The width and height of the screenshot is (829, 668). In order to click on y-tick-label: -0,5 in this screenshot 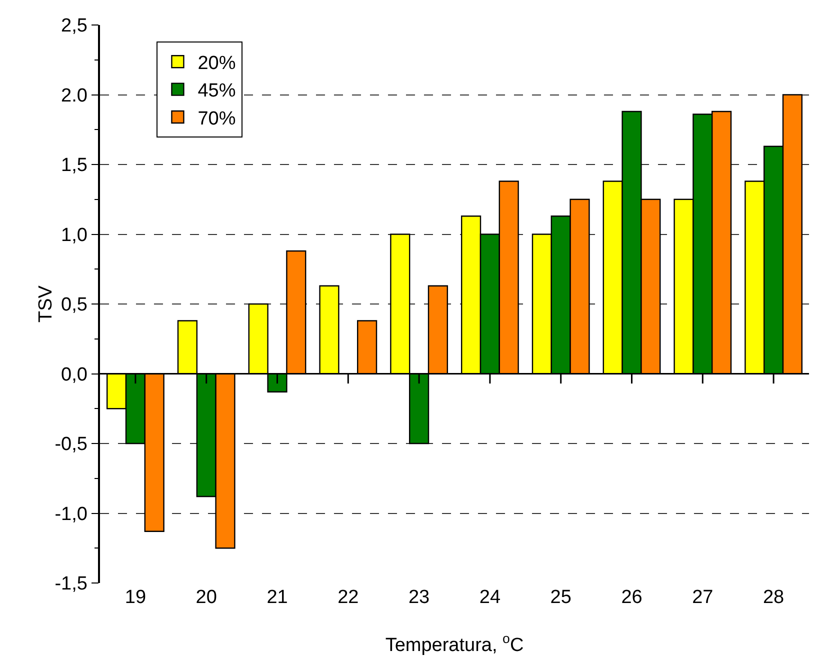, I will do `click(71, 445)`.